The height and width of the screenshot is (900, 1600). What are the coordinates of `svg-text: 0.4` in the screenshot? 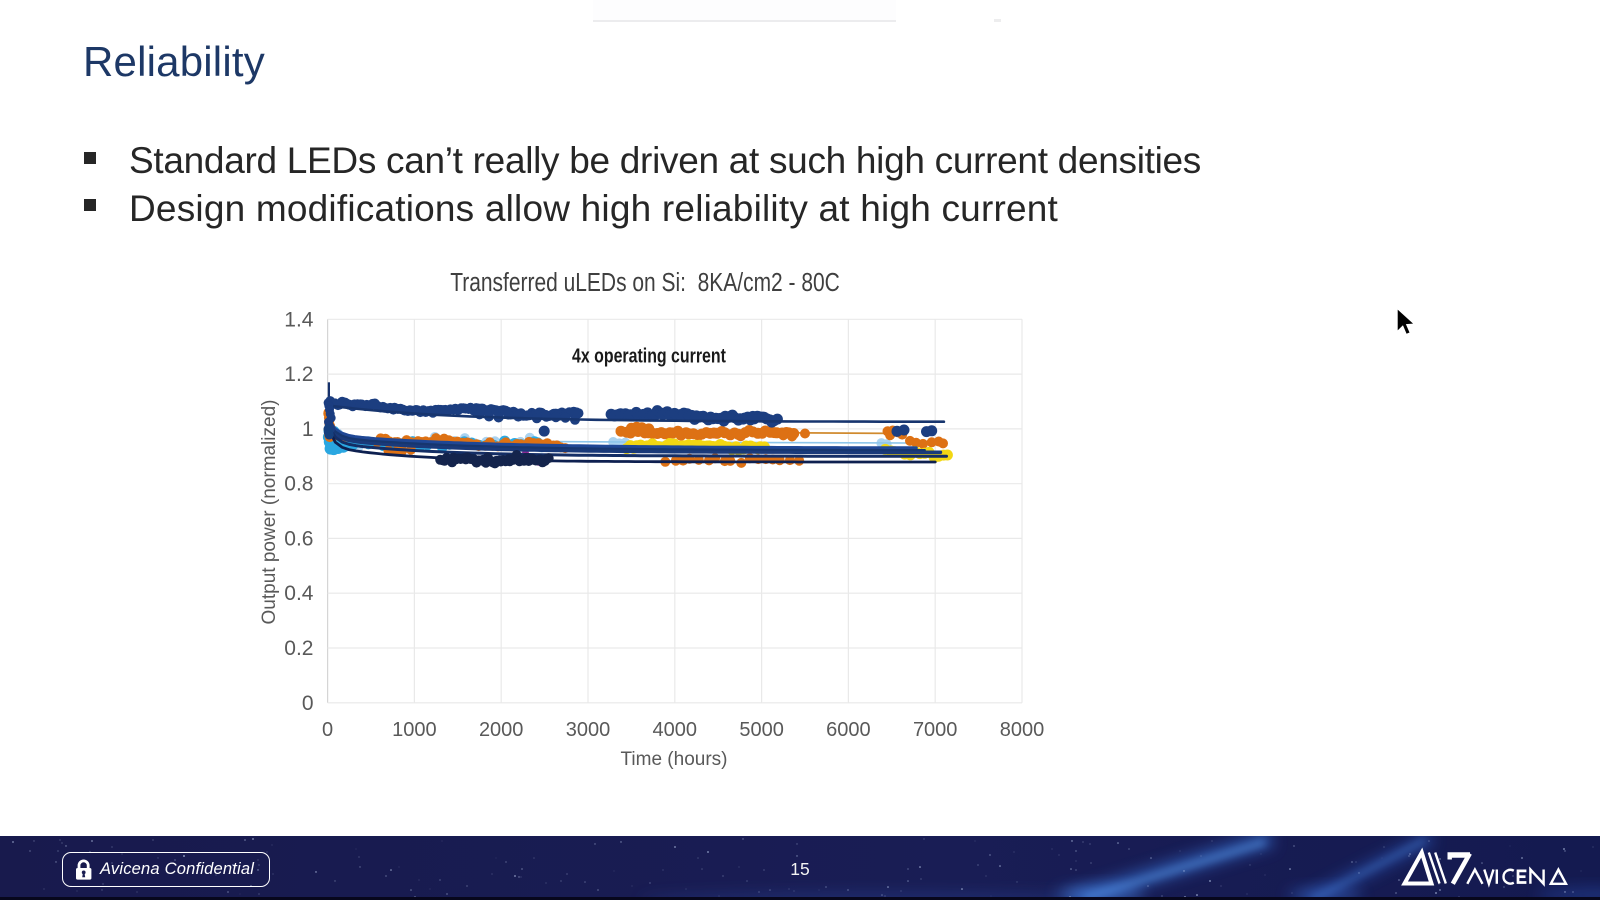 It's located at (299, 593).